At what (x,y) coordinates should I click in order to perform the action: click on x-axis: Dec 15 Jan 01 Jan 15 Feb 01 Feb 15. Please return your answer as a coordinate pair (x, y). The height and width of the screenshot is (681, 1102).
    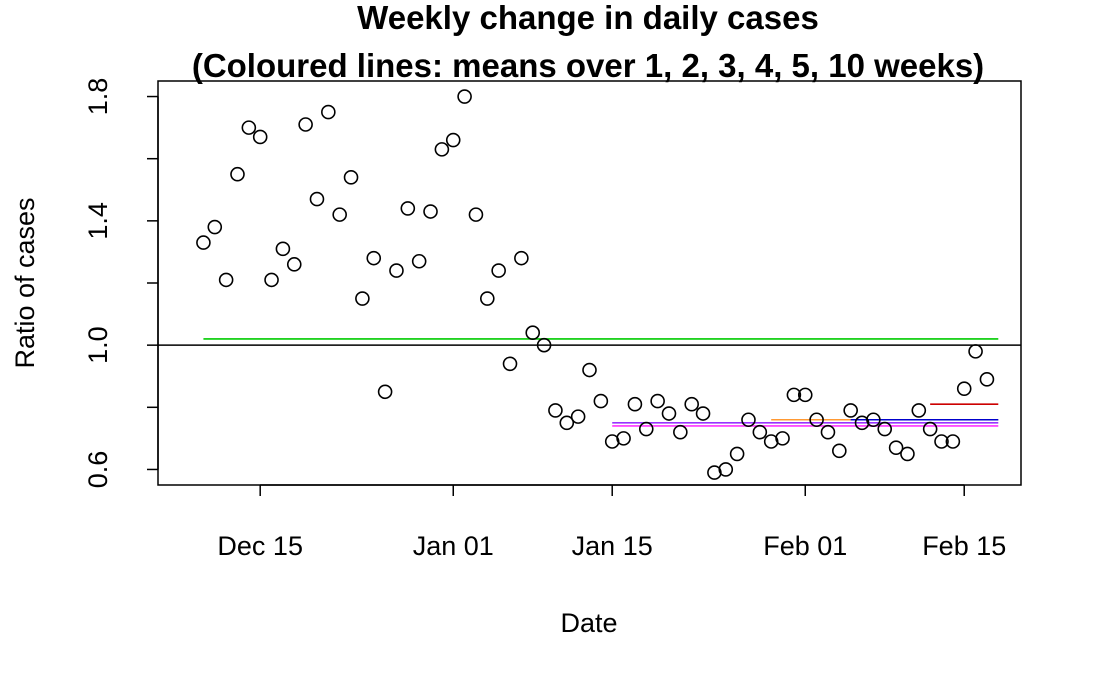
    Looking at the image, I should click on (611, 522).